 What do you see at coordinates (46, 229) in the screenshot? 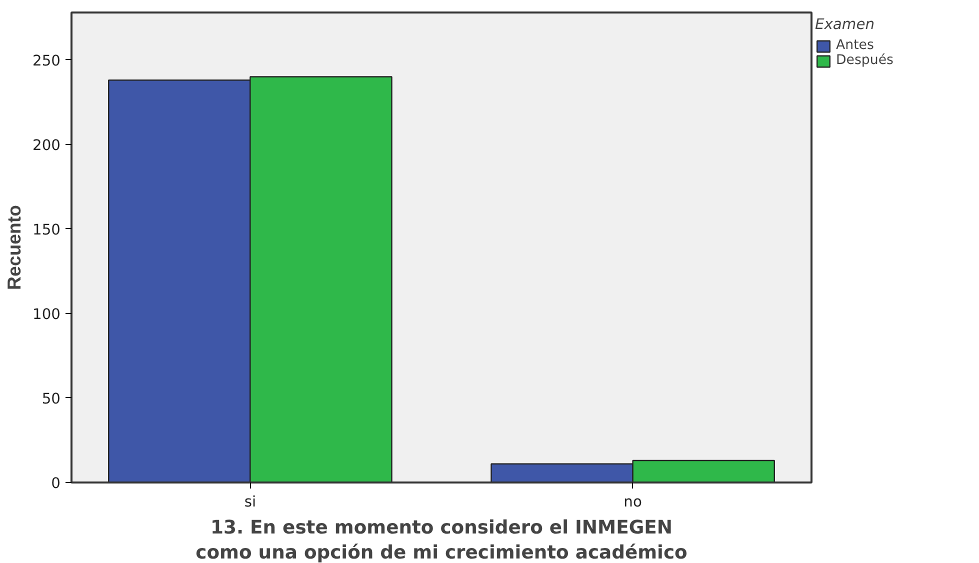
I see `y-tick-label: 150` at bounding box center [46, 229].